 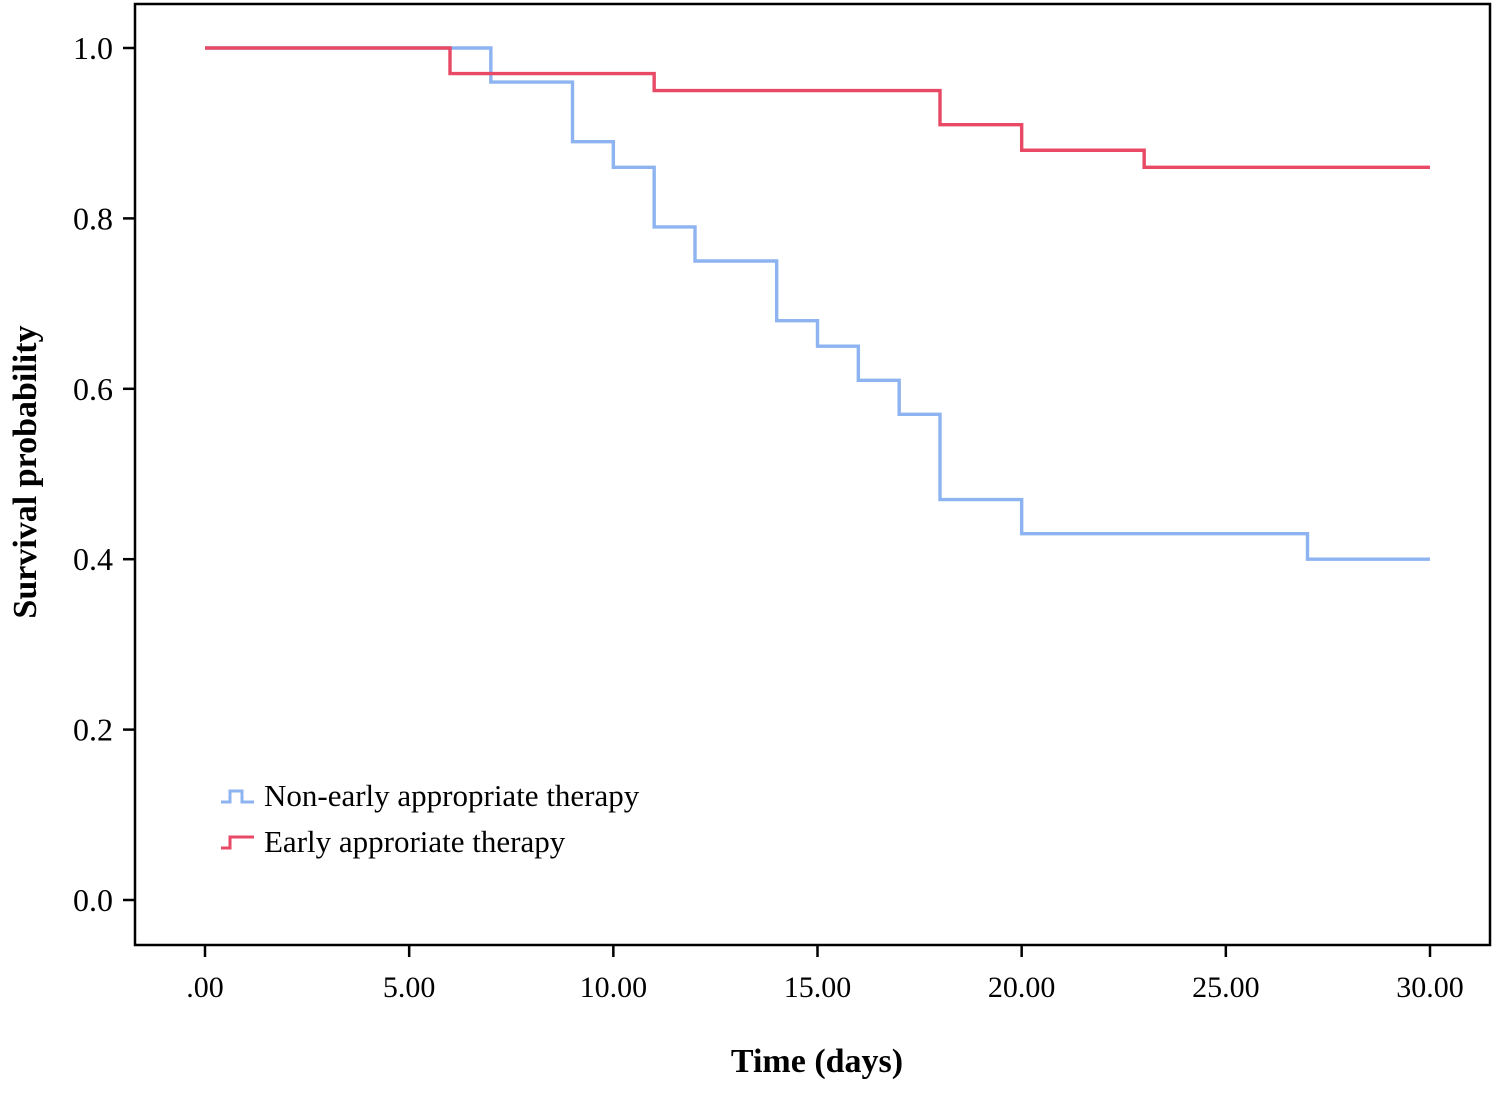 What do you see at coordinates (1430, 987) in the screenshot?
I see `x-tick-label: 30.00` at bounding box center [1430, 987].